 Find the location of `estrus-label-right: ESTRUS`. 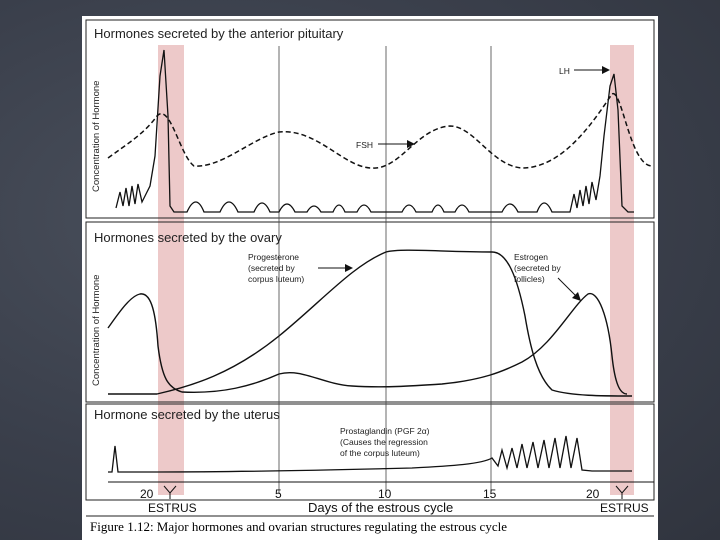

estrus-label-right: ESTRUS is located at coordinates (624, 508).